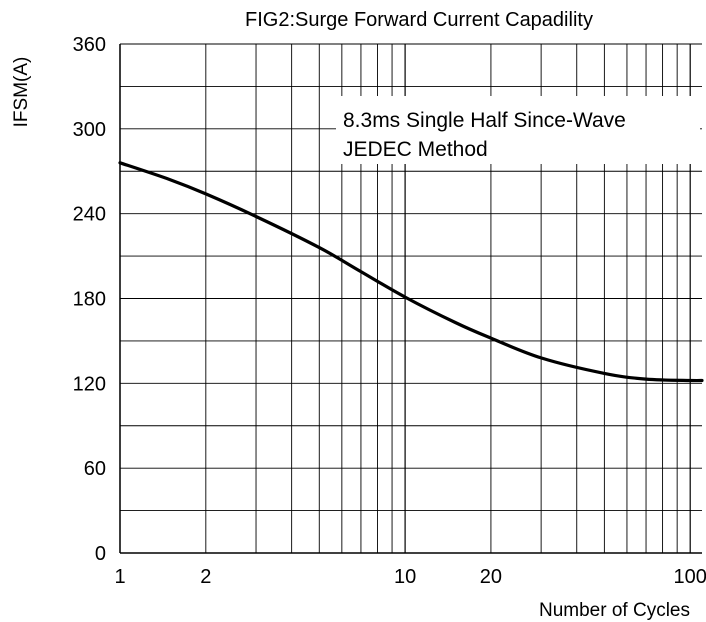 This screenshot has height=622, width=706. I want to click on annotation-line-2: JEDEC Method, so click(415, 149).